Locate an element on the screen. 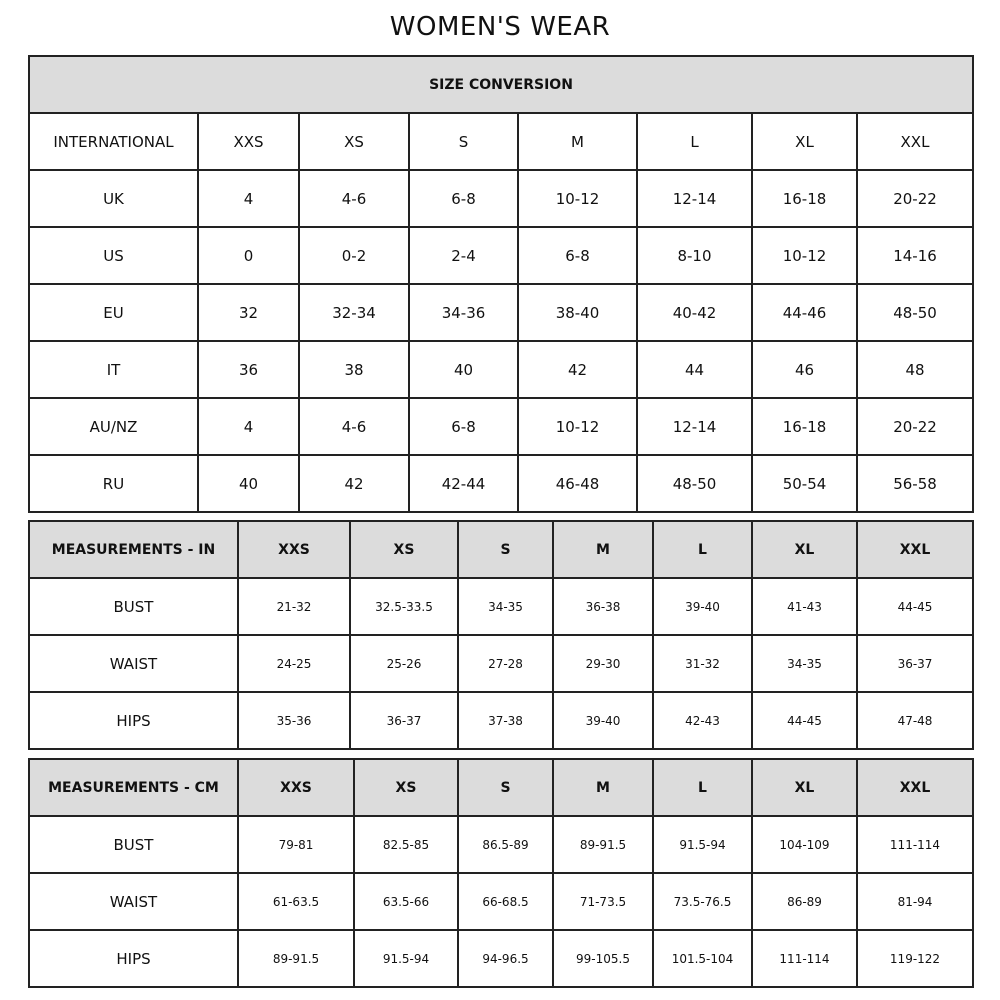  table-cell: 73.5-76.5 is located at coordinates (702, 901).